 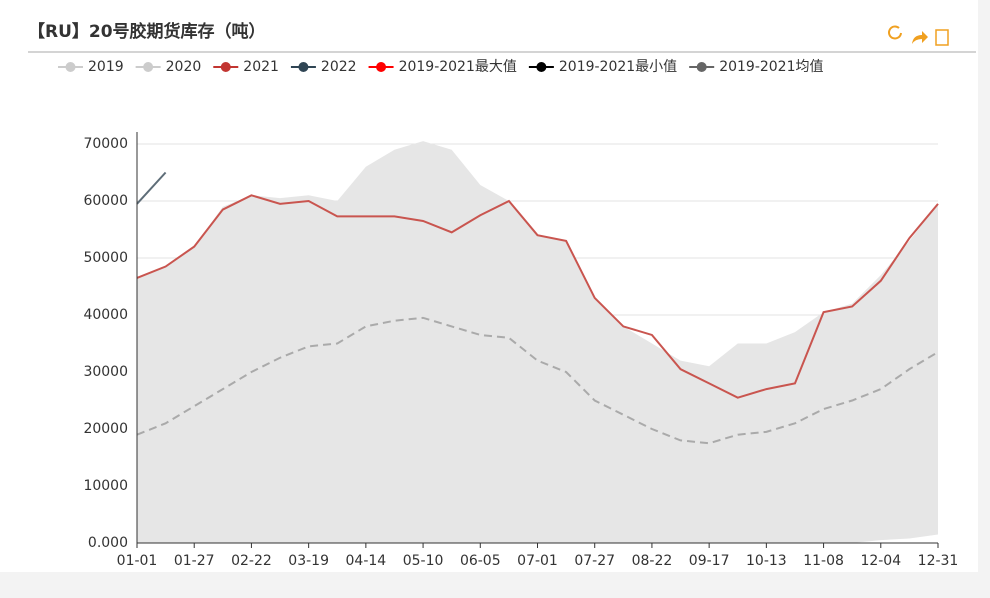 I want to click on legend-label: 2019-2021均值, so click(x=771, y=67).